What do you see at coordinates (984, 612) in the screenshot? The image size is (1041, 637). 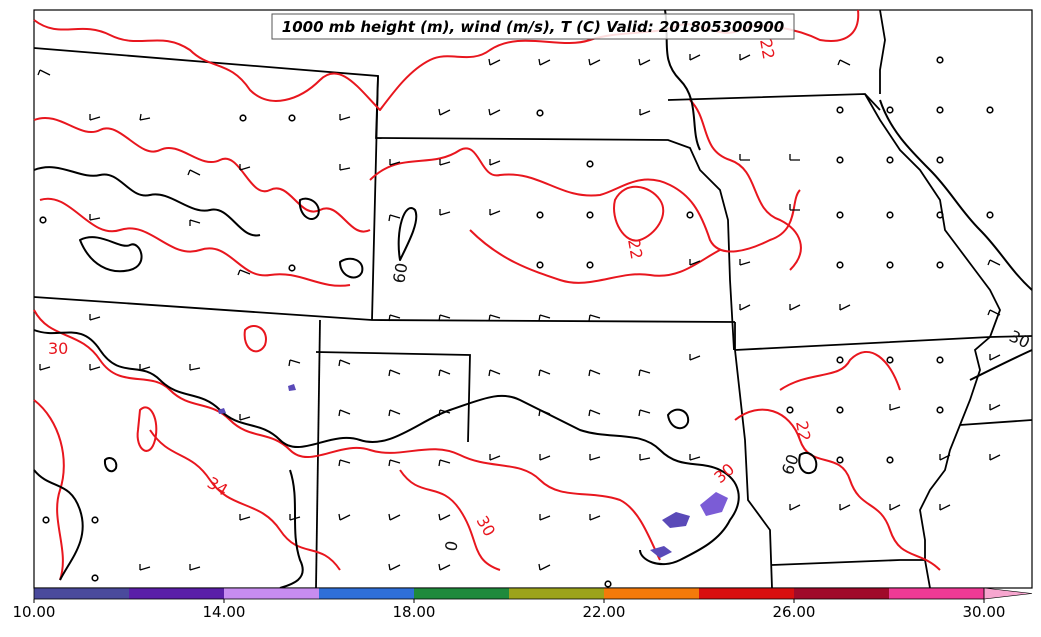 I see `colorbar-tick-label: 30.00` at bounding box center [984, 612].